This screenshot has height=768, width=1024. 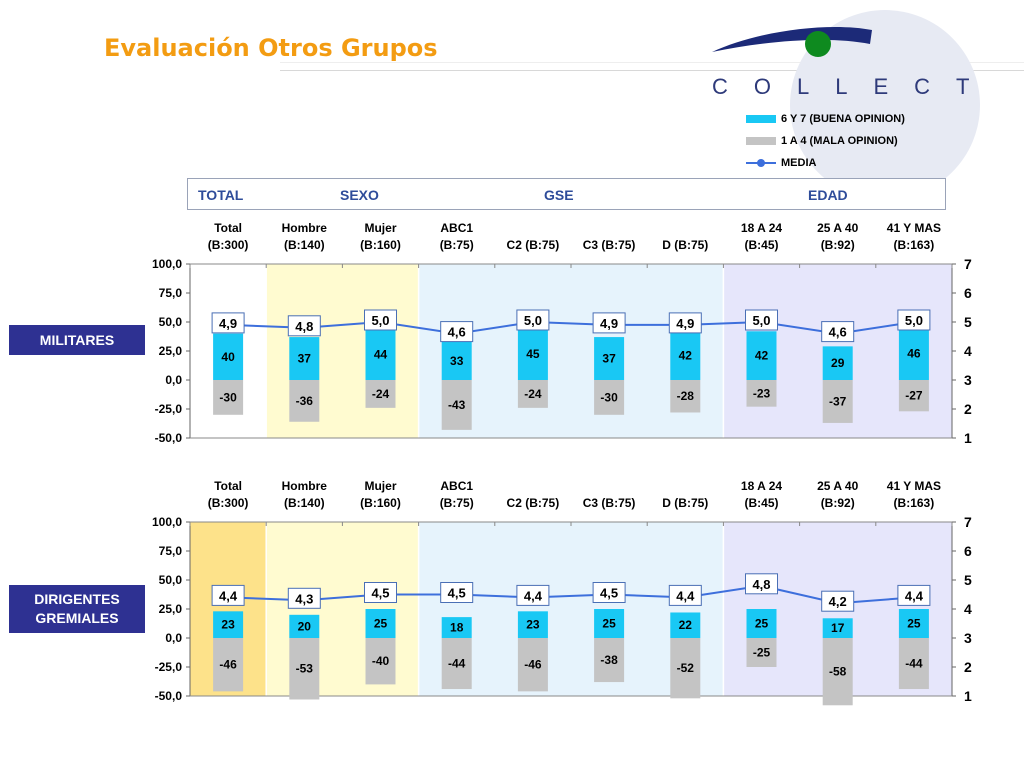 I want to click on row-label-dirigentes: DIRIGENTES GREMIALES, so click(x=77, y=609).